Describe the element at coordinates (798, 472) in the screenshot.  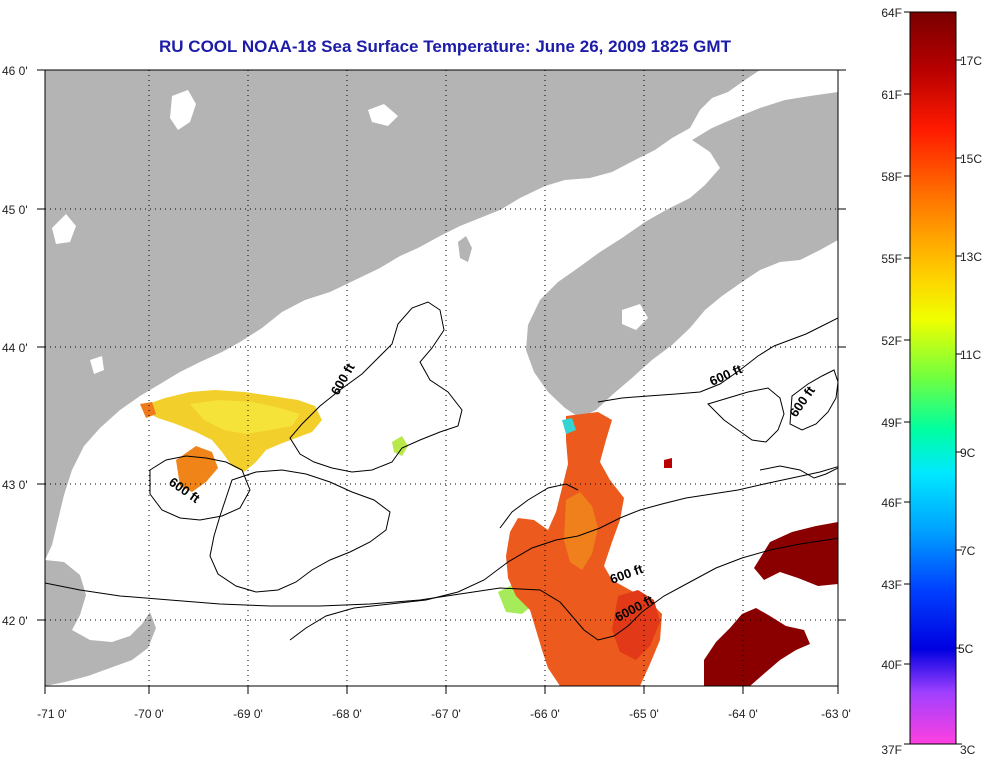
I see `contour-shelf-east-bump` at that location.